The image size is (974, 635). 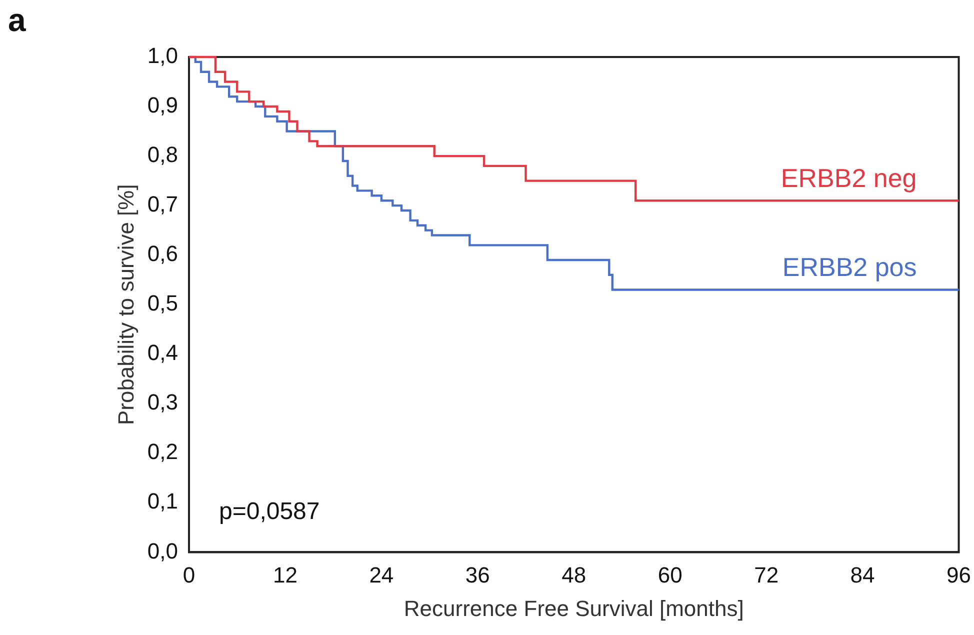 What do you see at coordinates (125, 305) in the screenshot?
I see `y-axis-title: Probability to survive [%]` at bounding box center [125, 305].